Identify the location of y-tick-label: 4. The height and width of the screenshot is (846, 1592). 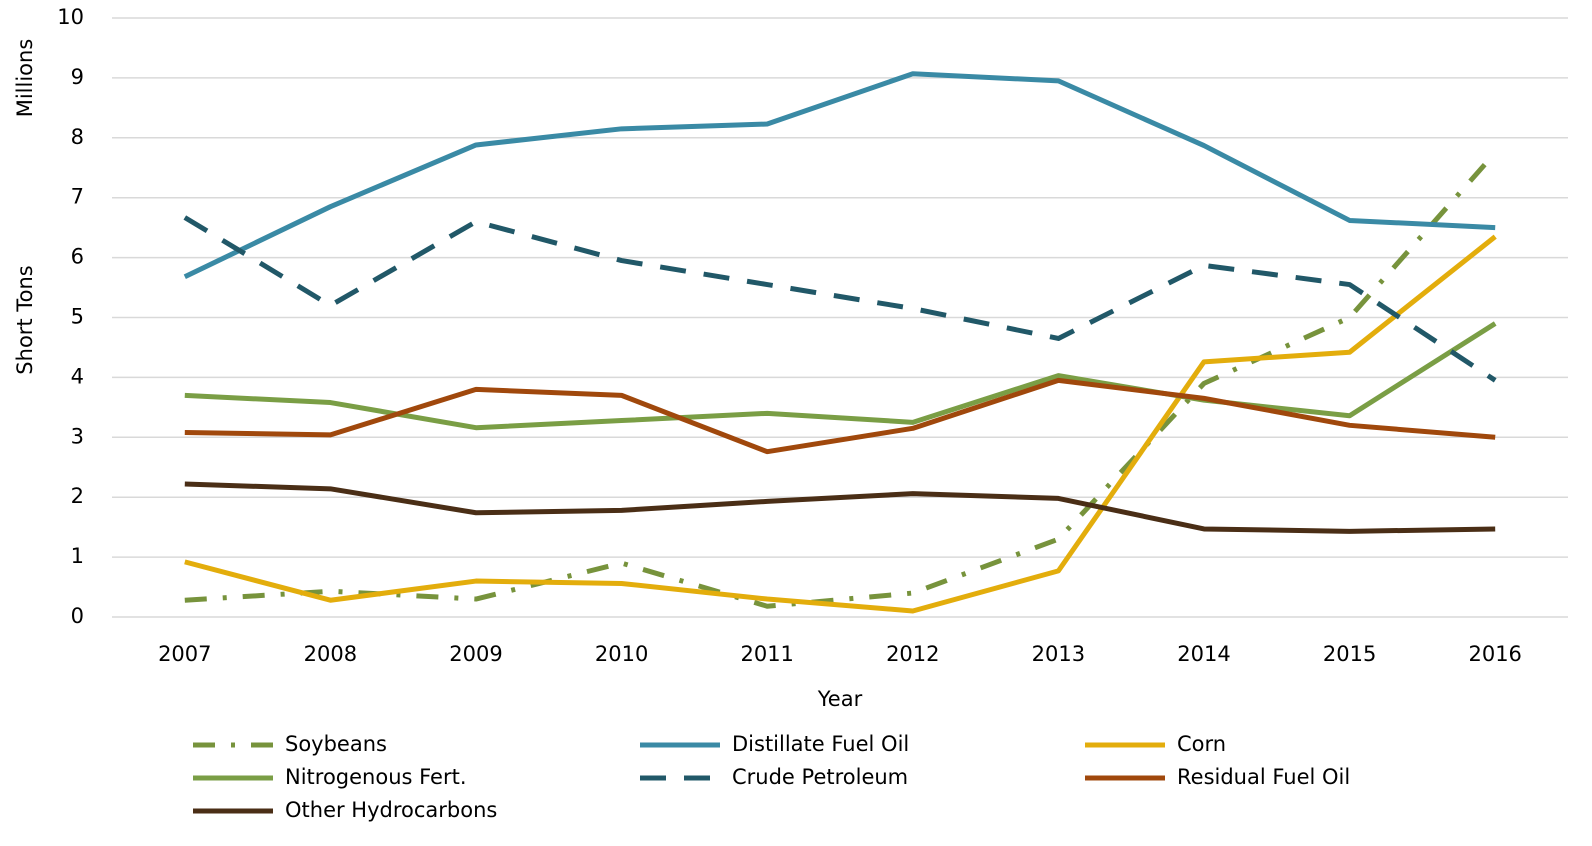
(77, 376).